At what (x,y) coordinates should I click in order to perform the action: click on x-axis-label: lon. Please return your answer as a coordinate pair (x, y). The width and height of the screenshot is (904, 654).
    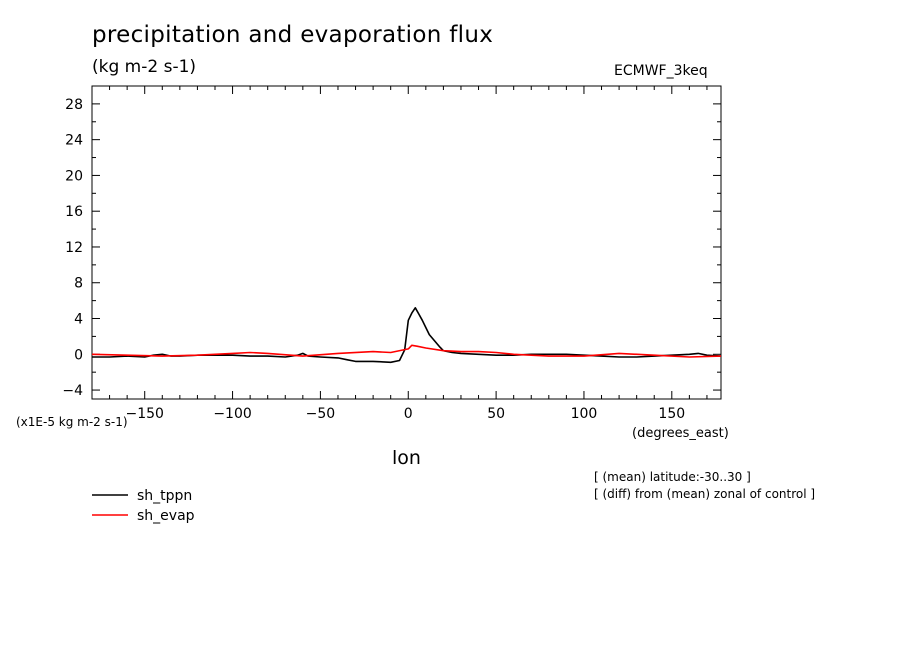
    Looking at the image, I should click on (406, 458).